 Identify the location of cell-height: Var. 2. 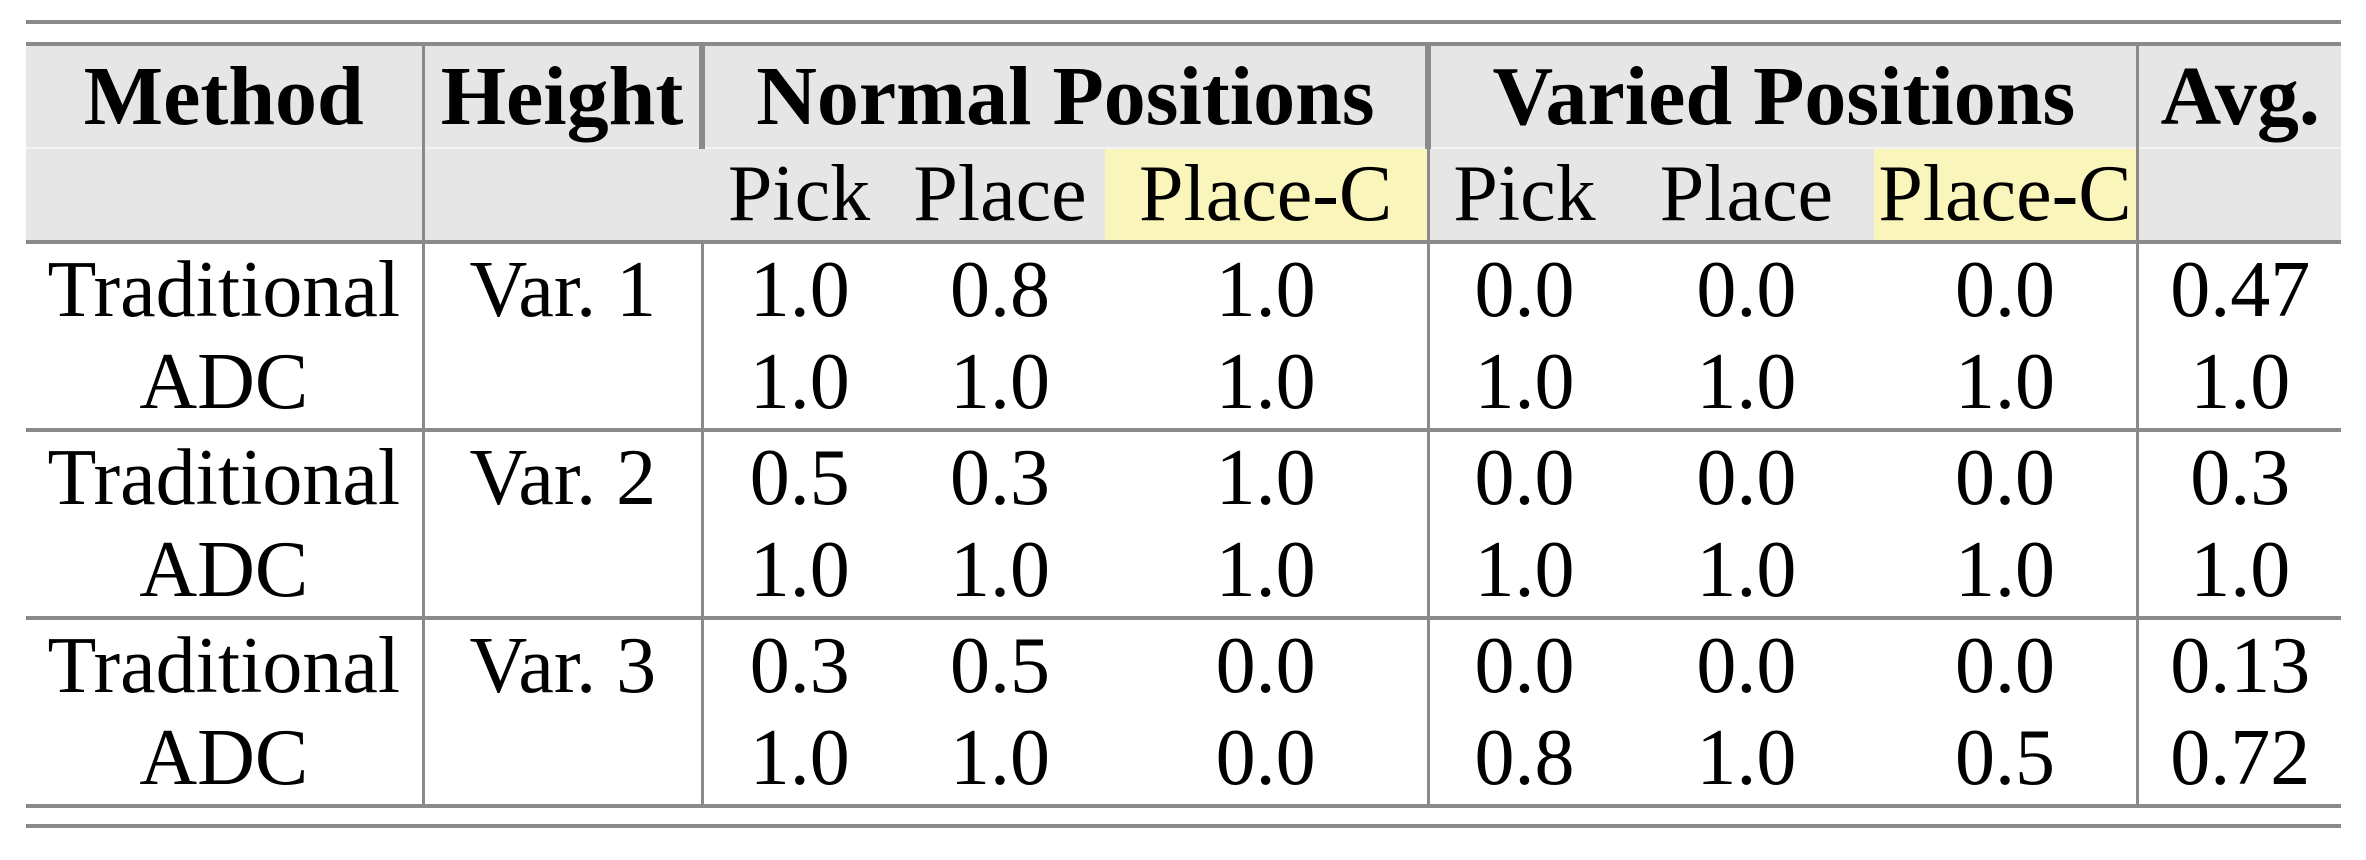
(562, 476).